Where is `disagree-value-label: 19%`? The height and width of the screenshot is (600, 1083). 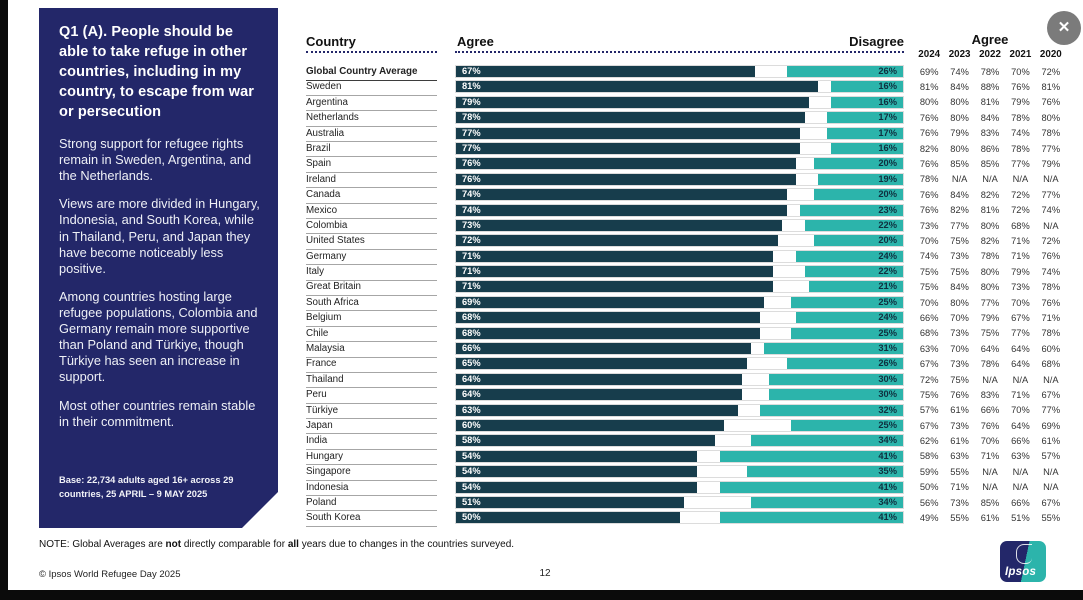
disagree-value-label: 19% is located at coordinates (887, 178).